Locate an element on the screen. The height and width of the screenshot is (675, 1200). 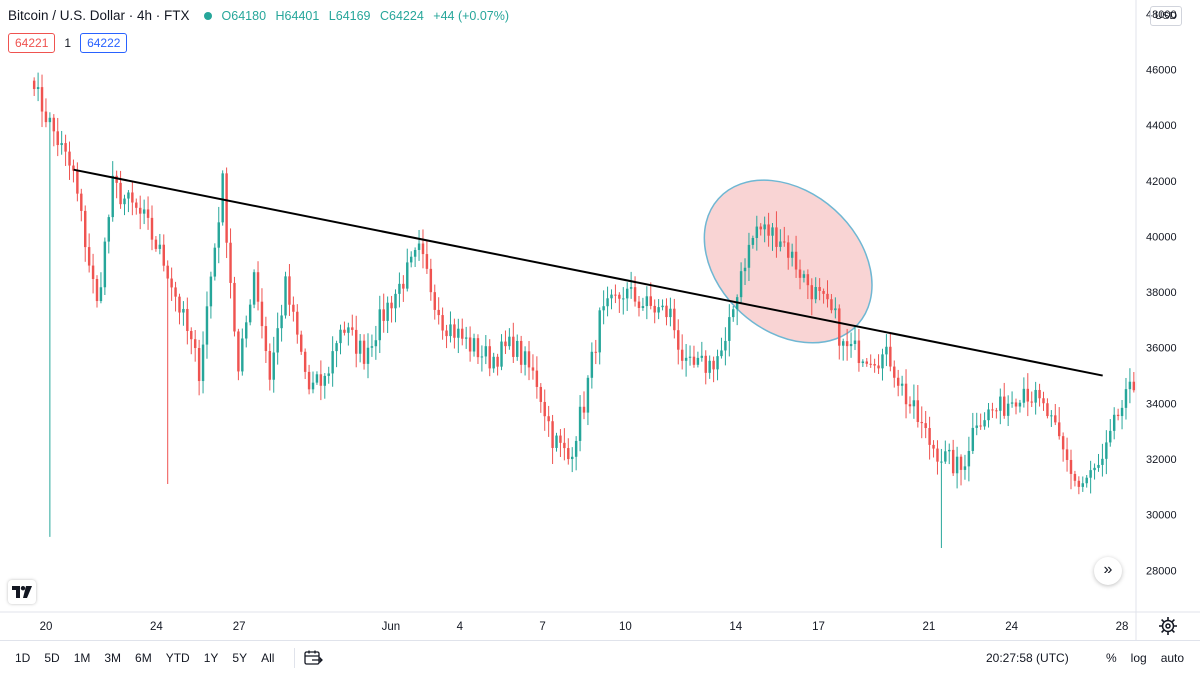
log-scale-toggle: log is located at coordinates (1138, 658).